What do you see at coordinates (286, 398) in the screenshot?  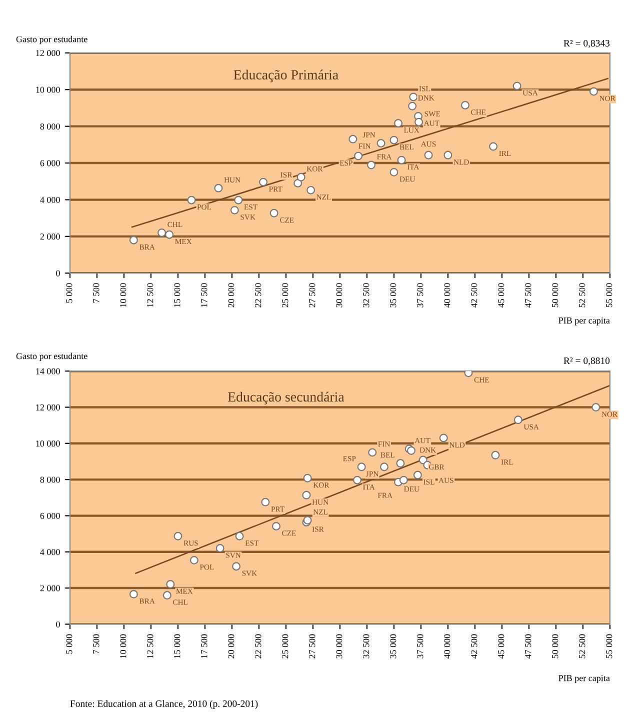 I see `text: Educação secundária` at bounding box center [286, 398].